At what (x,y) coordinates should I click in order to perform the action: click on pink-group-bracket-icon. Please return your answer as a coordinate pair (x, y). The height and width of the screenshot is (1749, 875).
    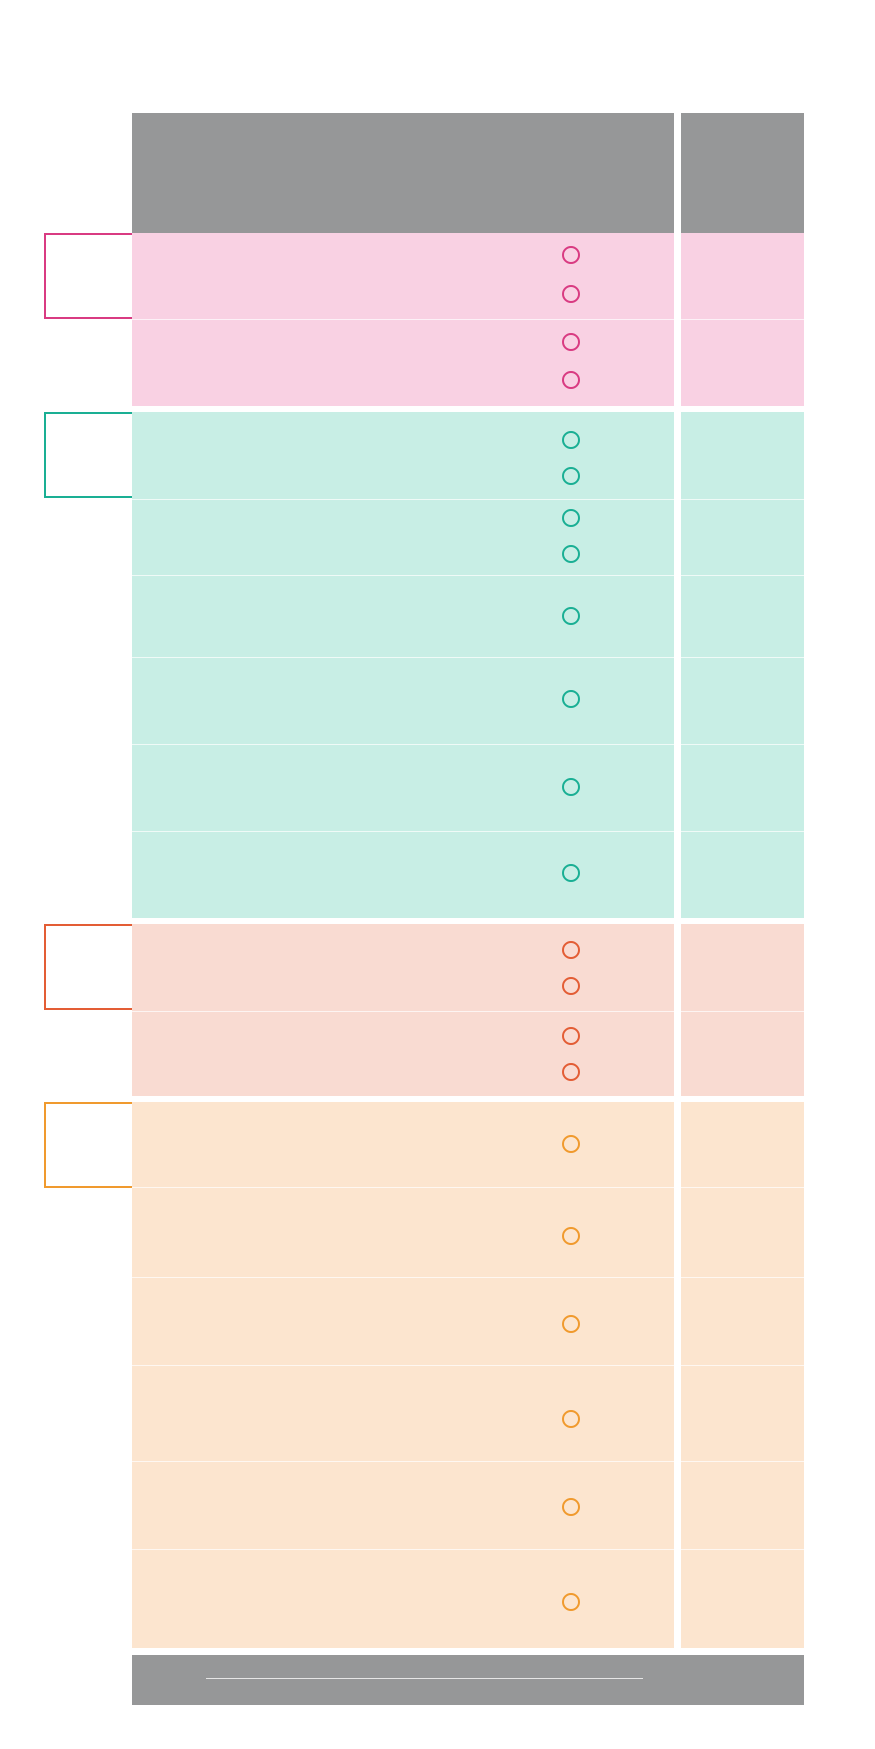
    Looking at the image, I should click on (88, 276).